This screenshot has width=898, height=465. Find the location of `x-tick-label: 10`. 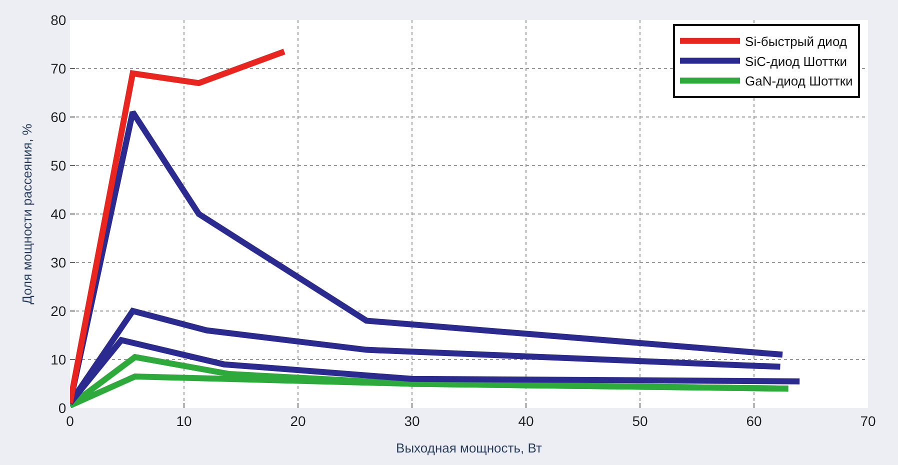

x-tick-label: 10 is located at coordinates (184, 420).